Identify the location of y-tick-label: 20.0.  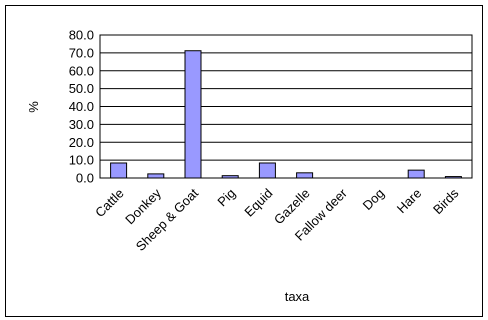
(81, 142).